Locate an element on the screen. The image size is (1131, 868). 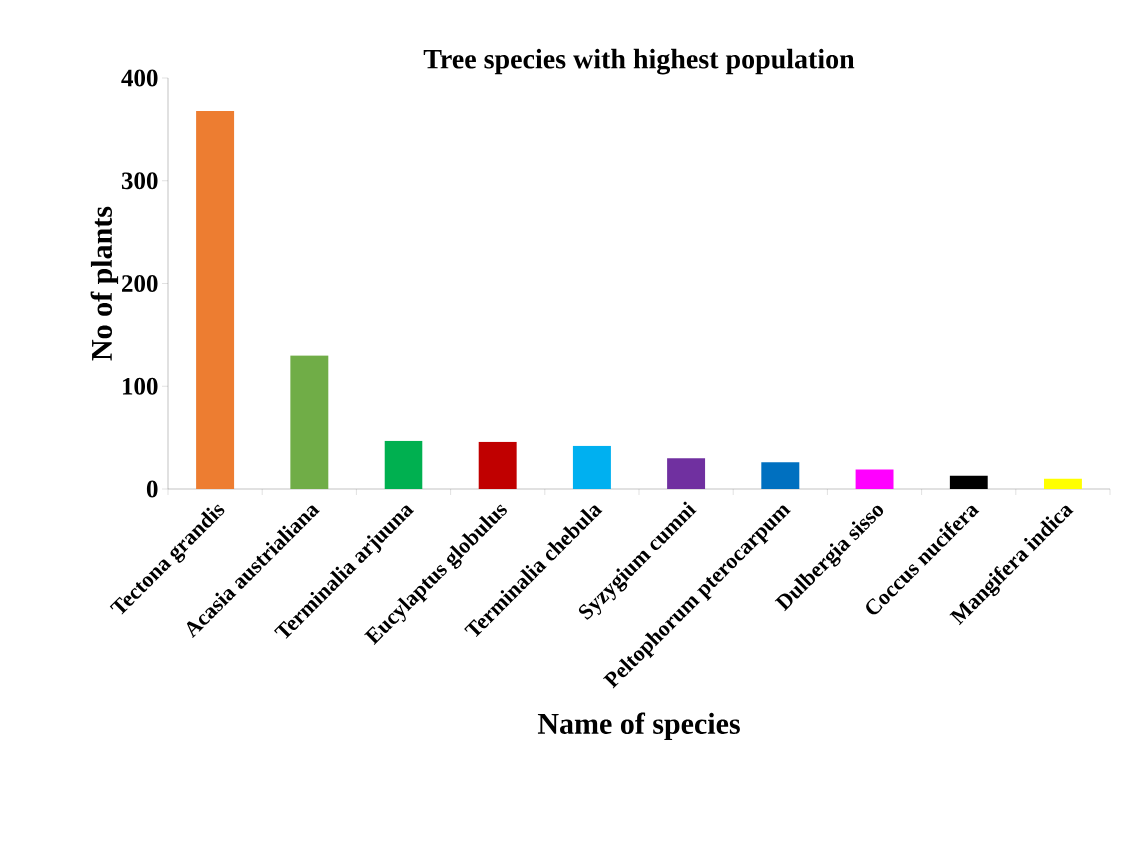
y-tick-label: 400 is located at coordinates (139, 78).